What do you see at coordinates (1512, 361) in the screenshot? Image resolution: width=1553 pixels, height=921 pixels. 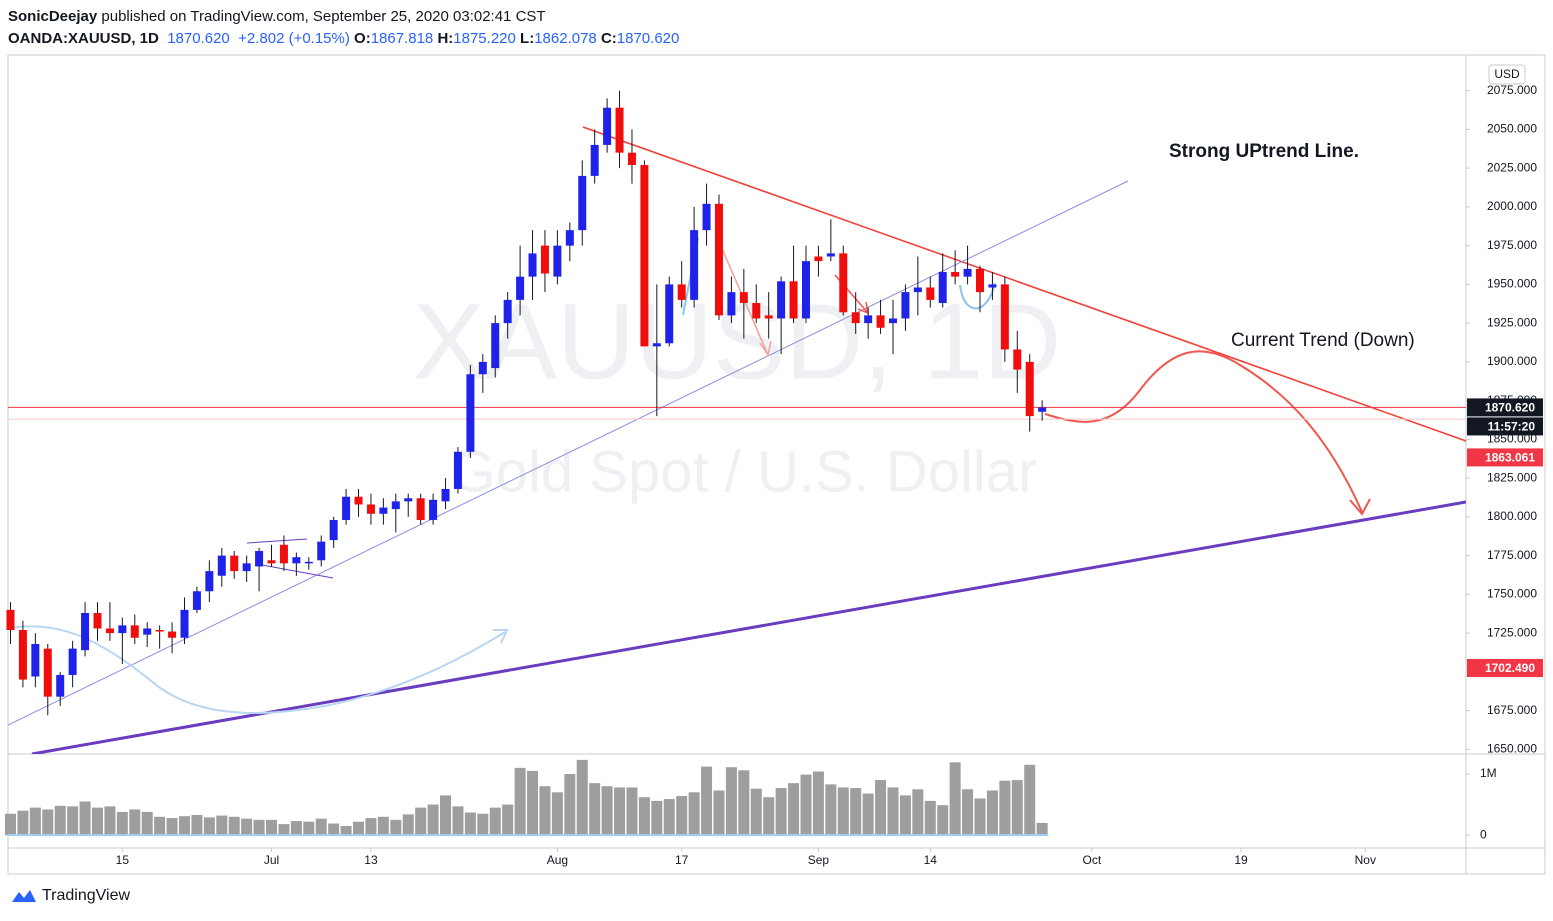 I see `y-tick-label: 1900.000` at bounding box center [1512, 361].